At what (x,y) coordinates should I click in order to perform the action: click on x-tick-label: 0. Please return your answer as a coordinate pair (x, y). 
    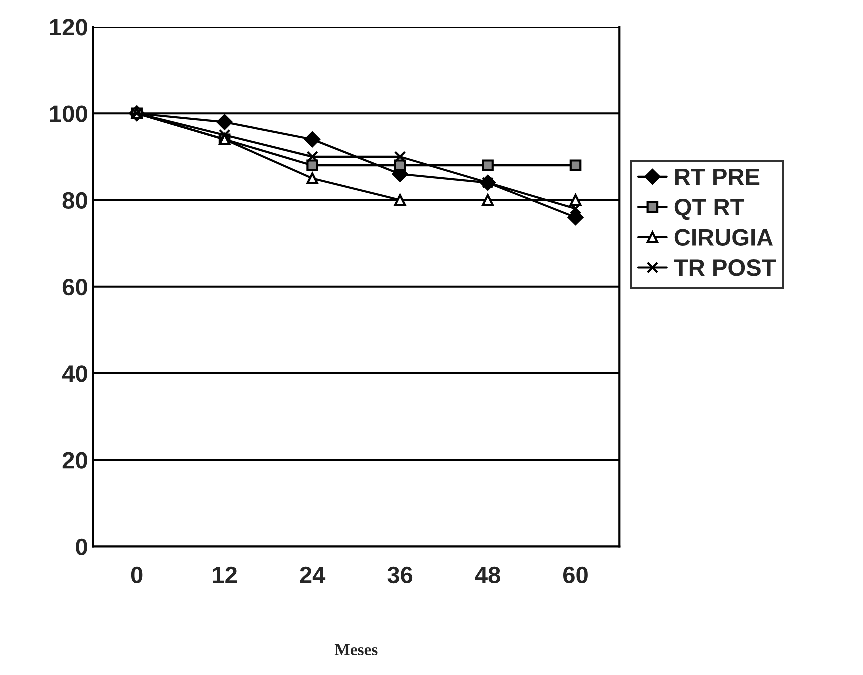
    Looking at the image, I should click on (137, 575).